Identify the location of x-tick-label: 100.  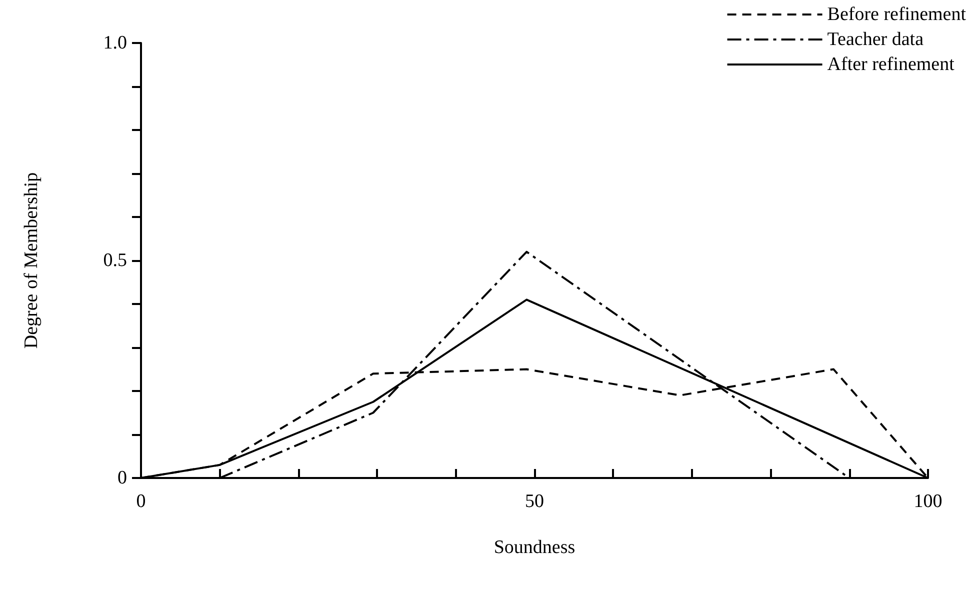
(928, 501).